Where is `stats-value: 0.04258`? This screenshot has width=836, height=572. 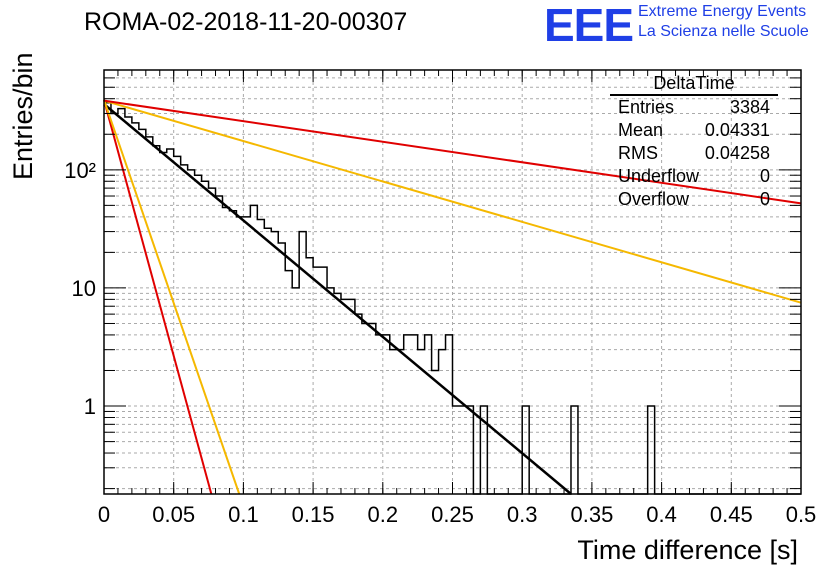
stats-value: 0.04258 is located at coordinates (737, 153).